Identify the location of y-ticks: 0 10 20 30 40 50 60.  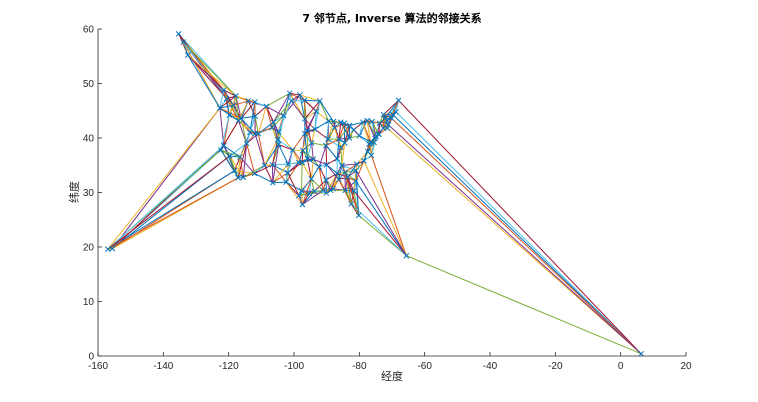
(92, 194).